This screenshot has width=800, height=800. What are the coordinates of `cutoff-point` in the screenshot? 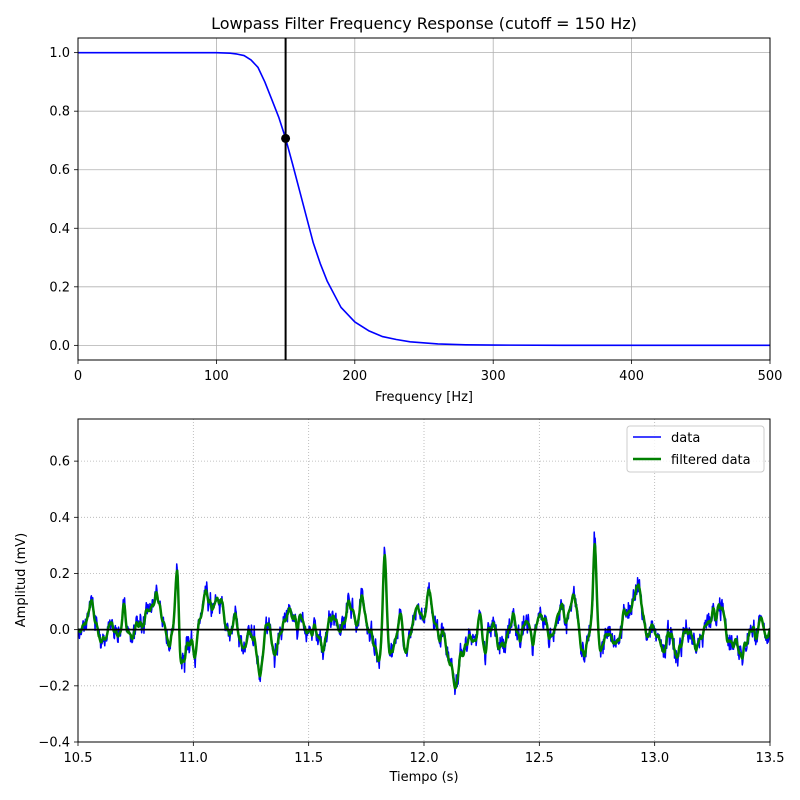 It's located at (286, 138).